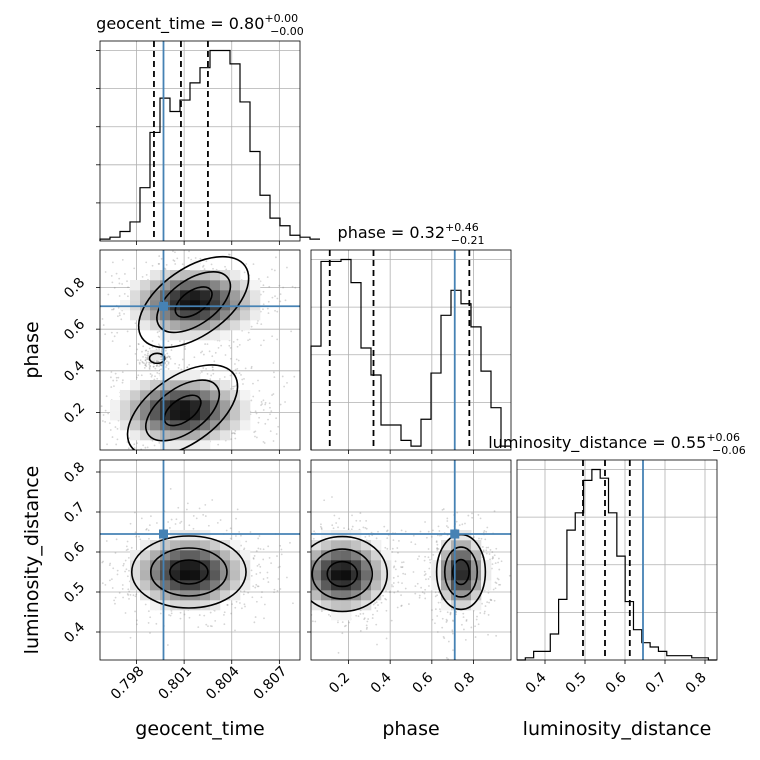 This screenshot has height=760, width=760. What do you see at coordinates (175, 683) in the screenshot?
I see `x-tick-label: 0.801` at bounding box center [175, 683].